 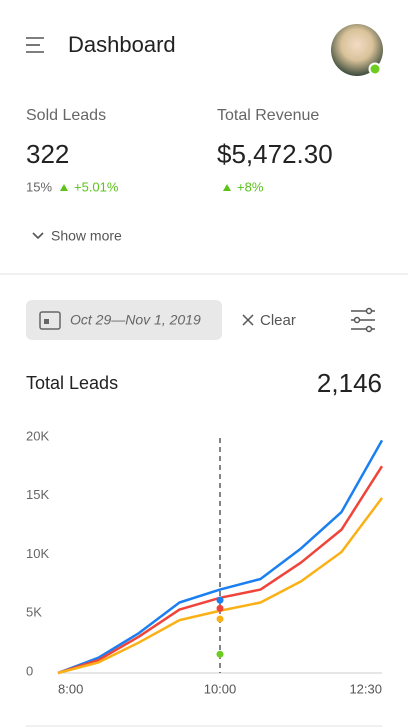 I want to click on date-pill, so click(x=124, y=320).